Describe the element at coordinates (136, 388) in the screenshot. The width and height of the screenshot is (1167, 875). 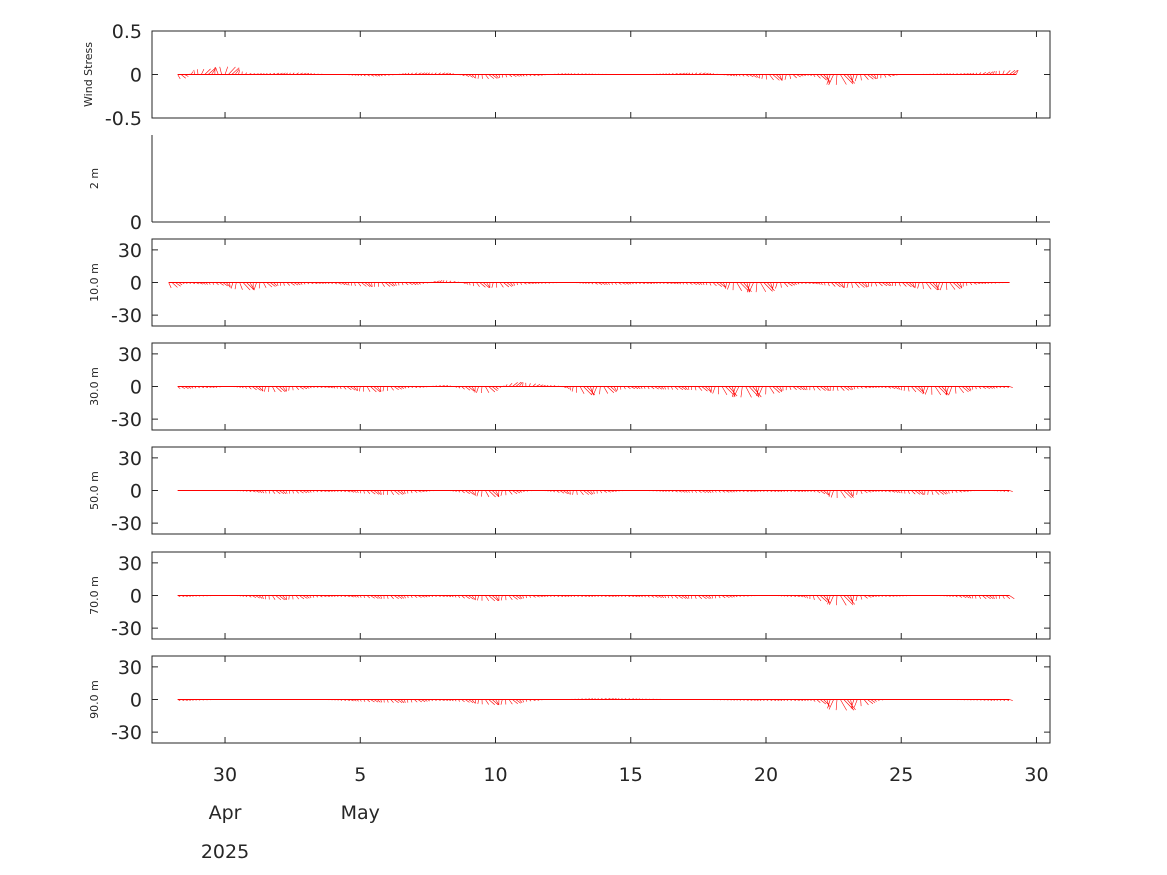
I see `y-tick-label: 0` at that location.